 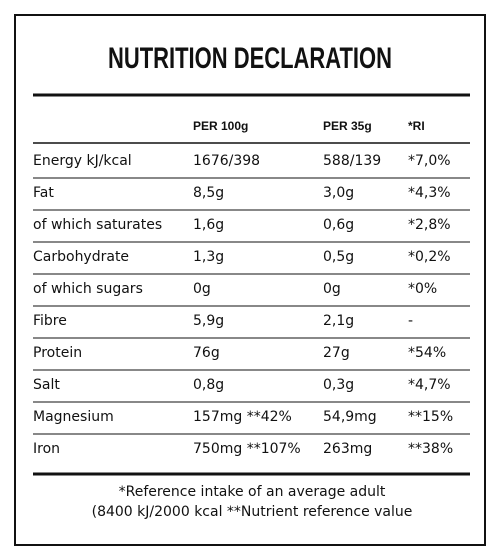 I want to click on row-label: Energy kJ/kcal, so click(x=82, y=161).